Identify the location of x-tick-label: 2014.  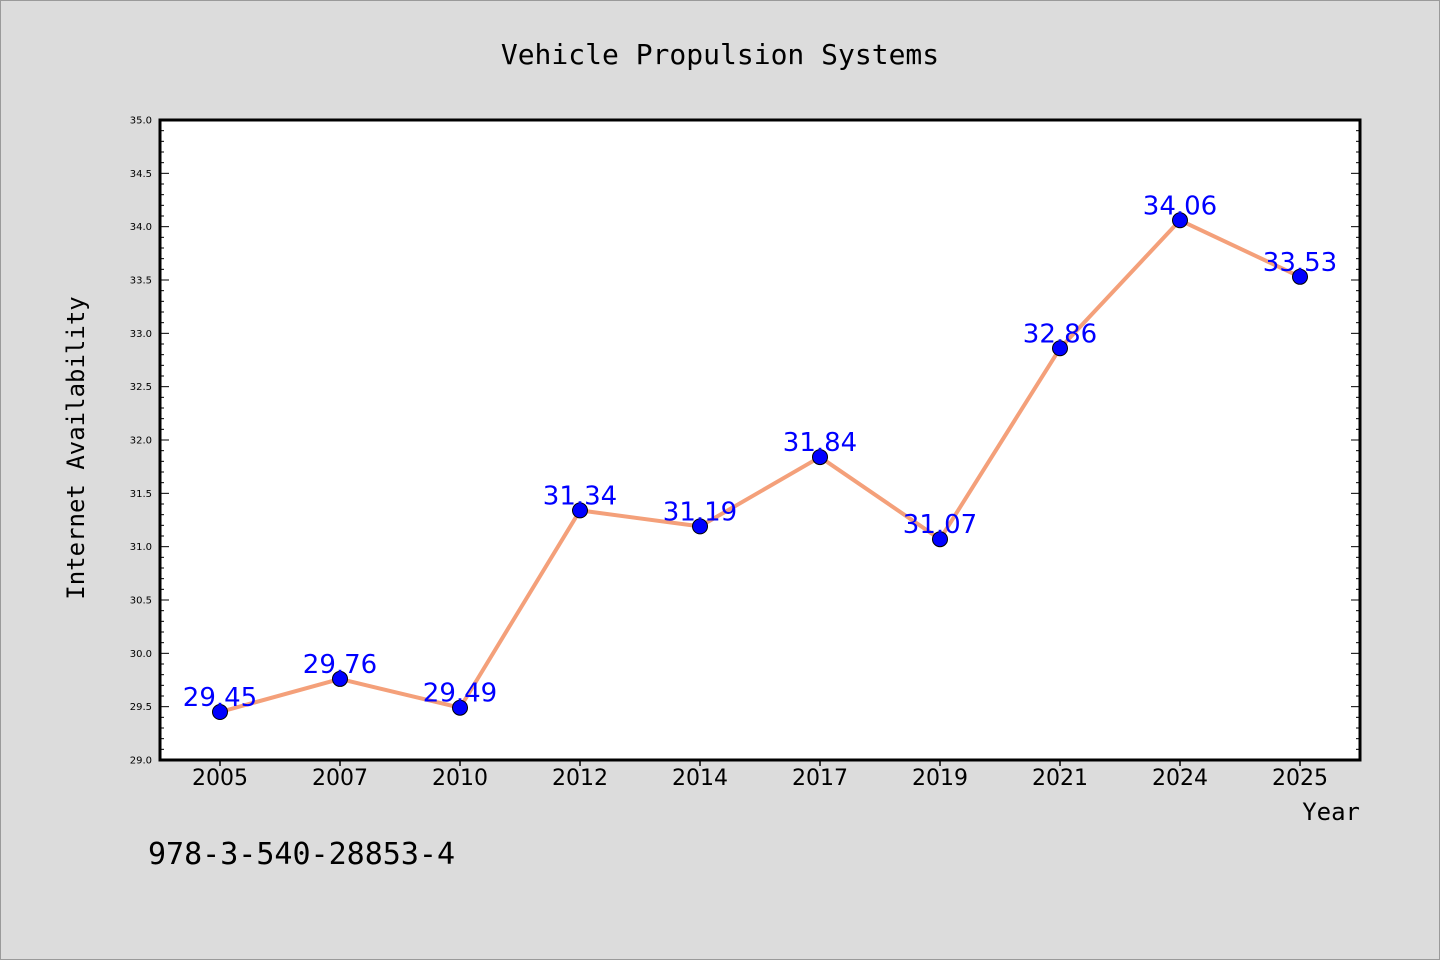
(700, 778).